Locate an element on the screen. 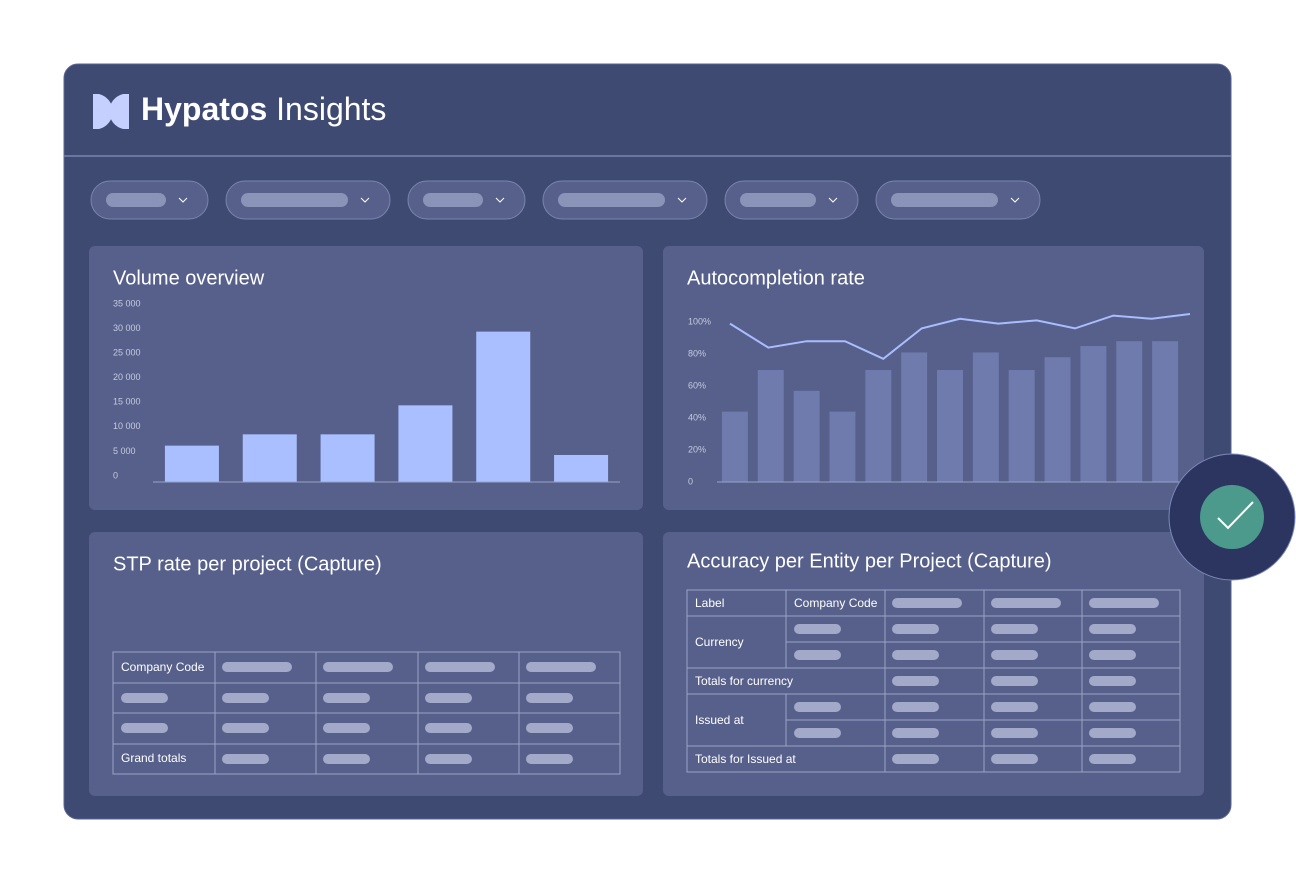  group-label: Currency is located at coordinates (719, 642).